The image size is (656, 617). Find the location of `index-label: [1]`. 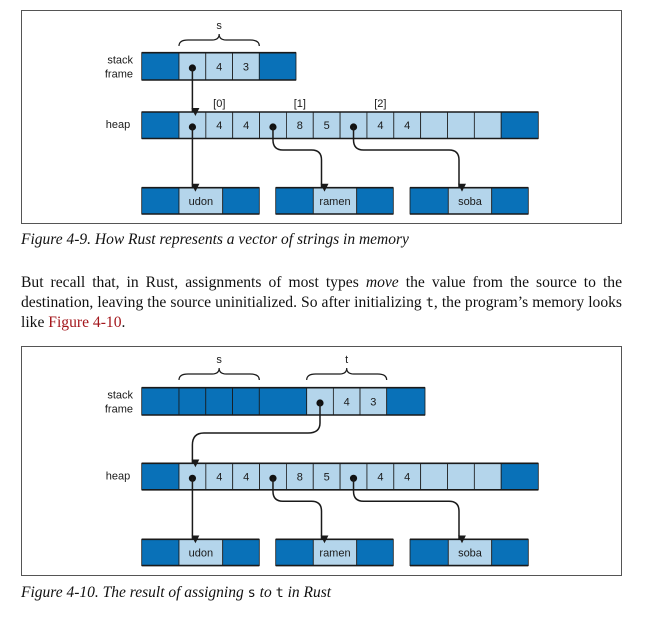

index-label: [1] is located at coordinates (300, 104).